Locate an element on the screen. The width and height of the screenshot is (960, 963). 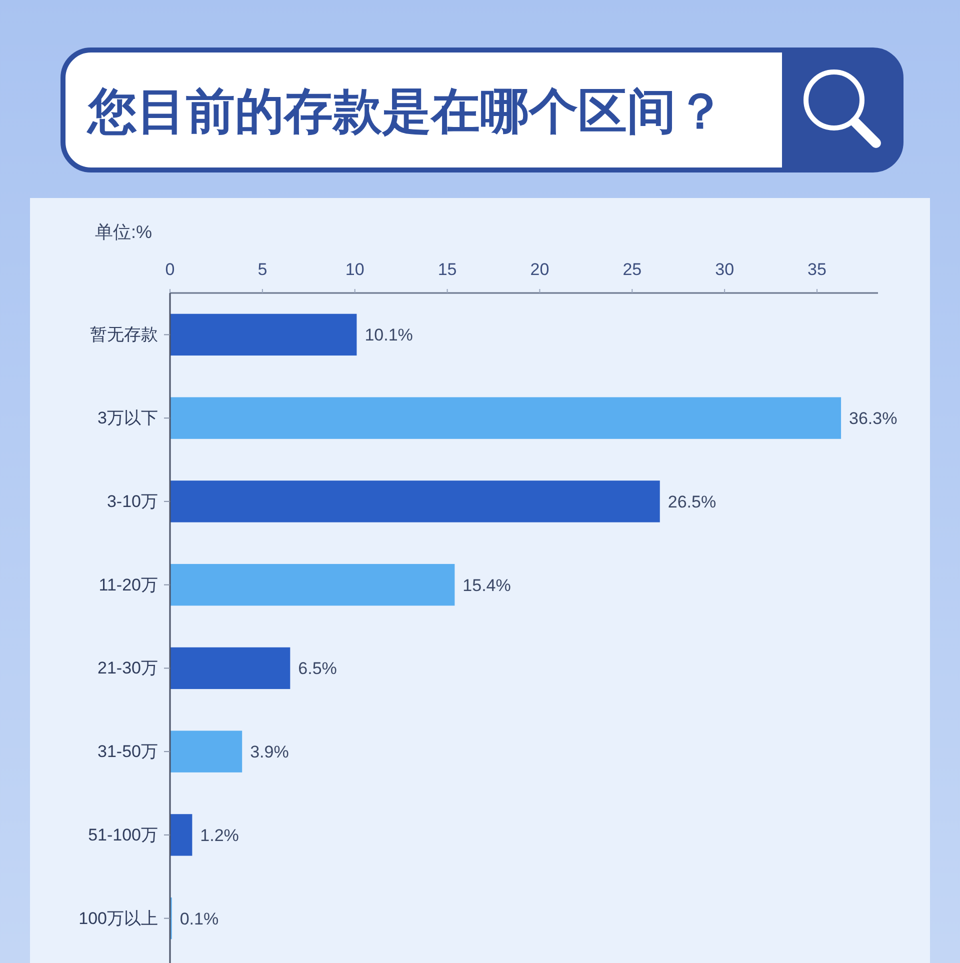
data-label: 26.5% is located at coordinates (692, 502).